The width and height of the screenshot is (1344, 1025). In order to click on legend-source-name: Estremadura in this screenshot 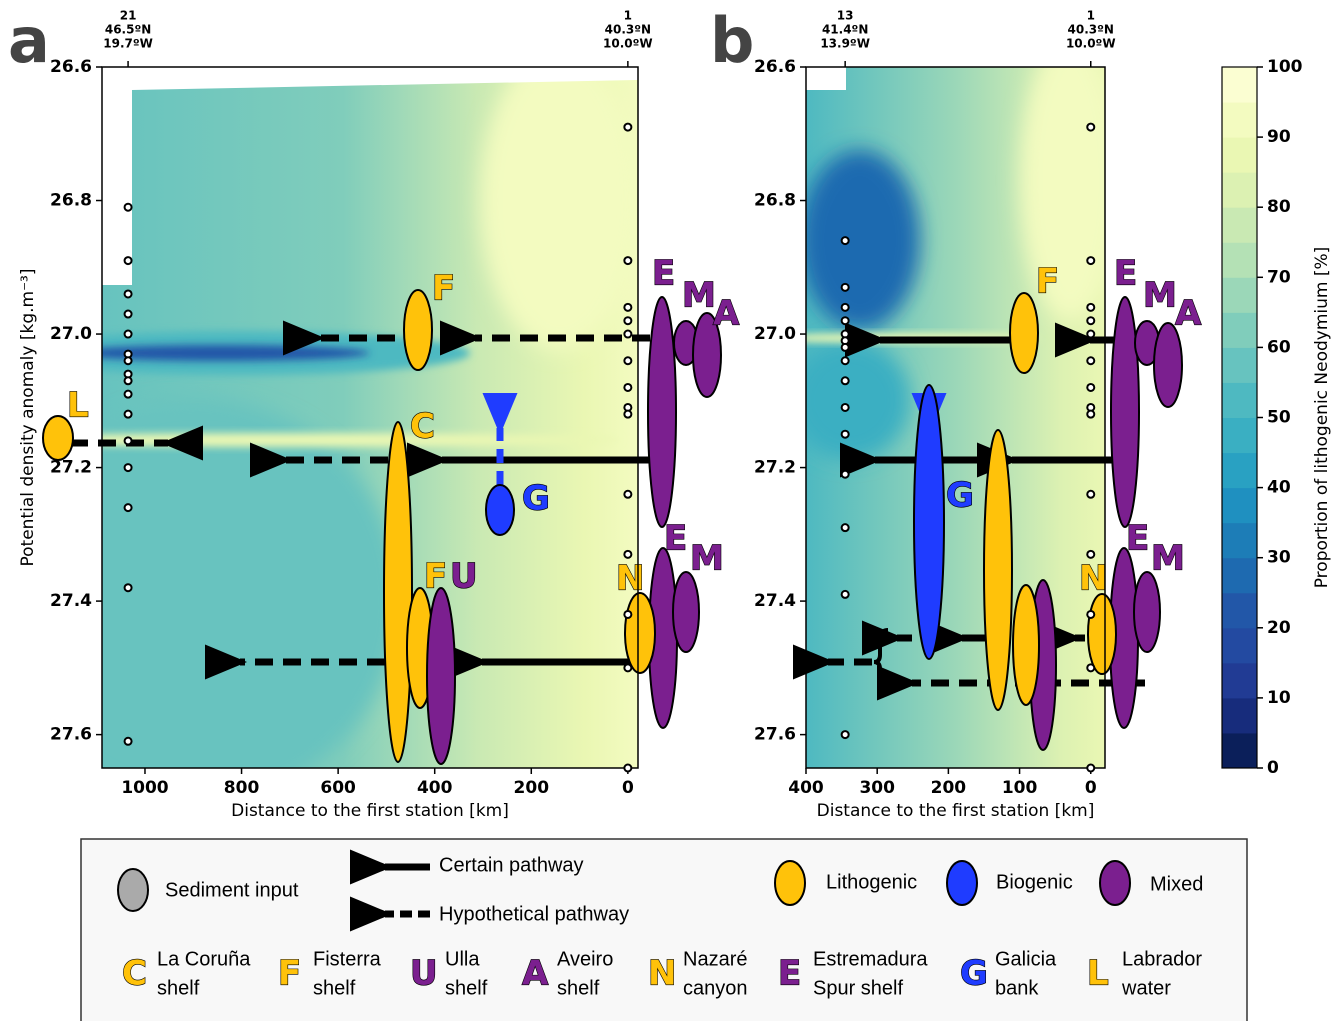, I will do `click(870, 959)`.